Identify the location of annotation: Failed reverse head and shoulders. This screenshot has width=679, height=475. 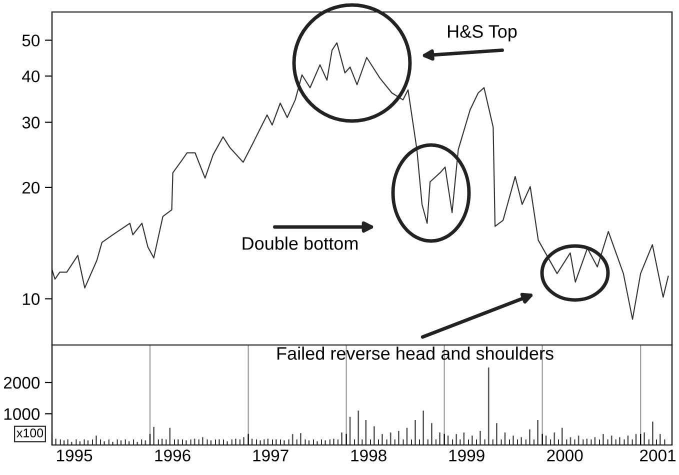
(415, 353).